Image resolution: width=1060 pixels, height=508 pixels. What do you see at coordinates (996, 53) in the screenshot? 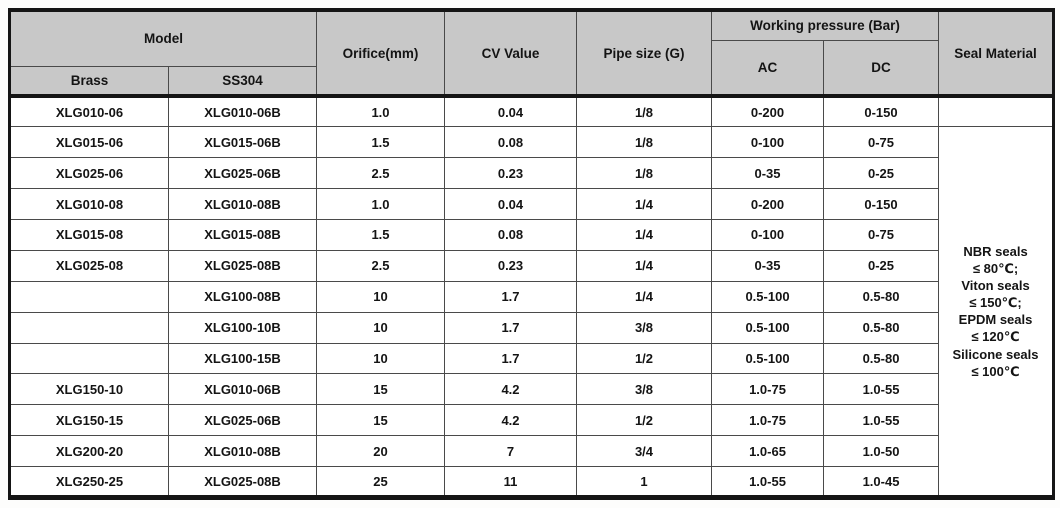
I see `header-seal-material: Seal Material` at bounding box center [996, 53].